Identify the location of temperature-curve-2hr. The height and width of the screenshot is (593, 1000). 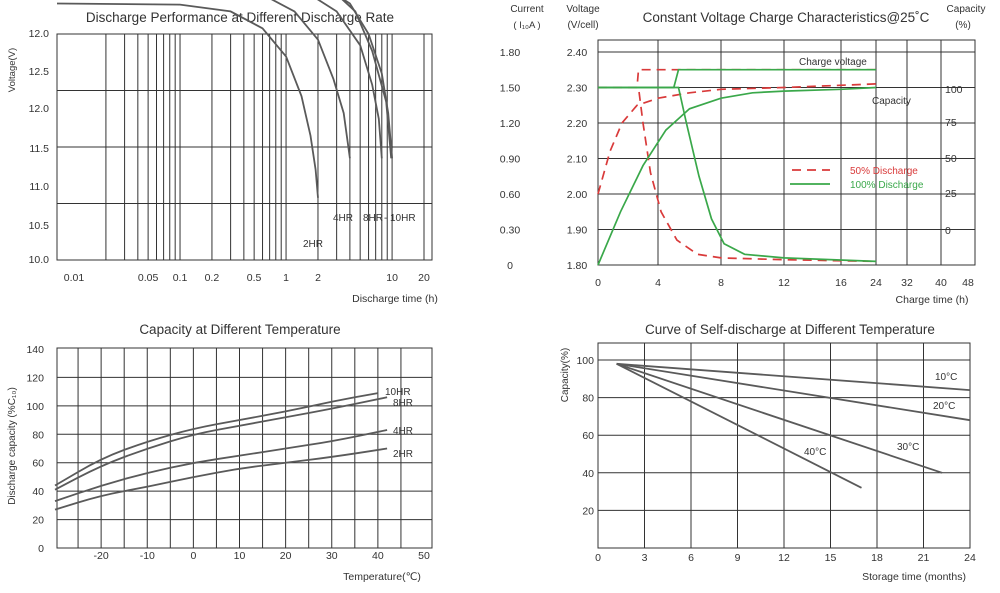
(221, 479).